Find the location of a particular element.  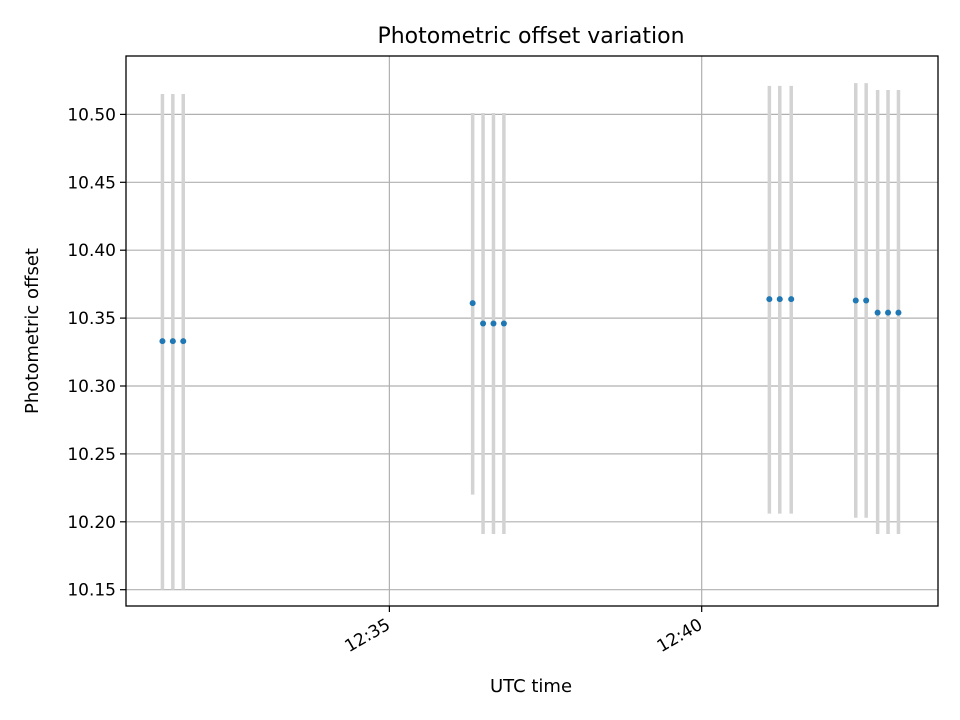

data-points is located at coordinates (530, 320).